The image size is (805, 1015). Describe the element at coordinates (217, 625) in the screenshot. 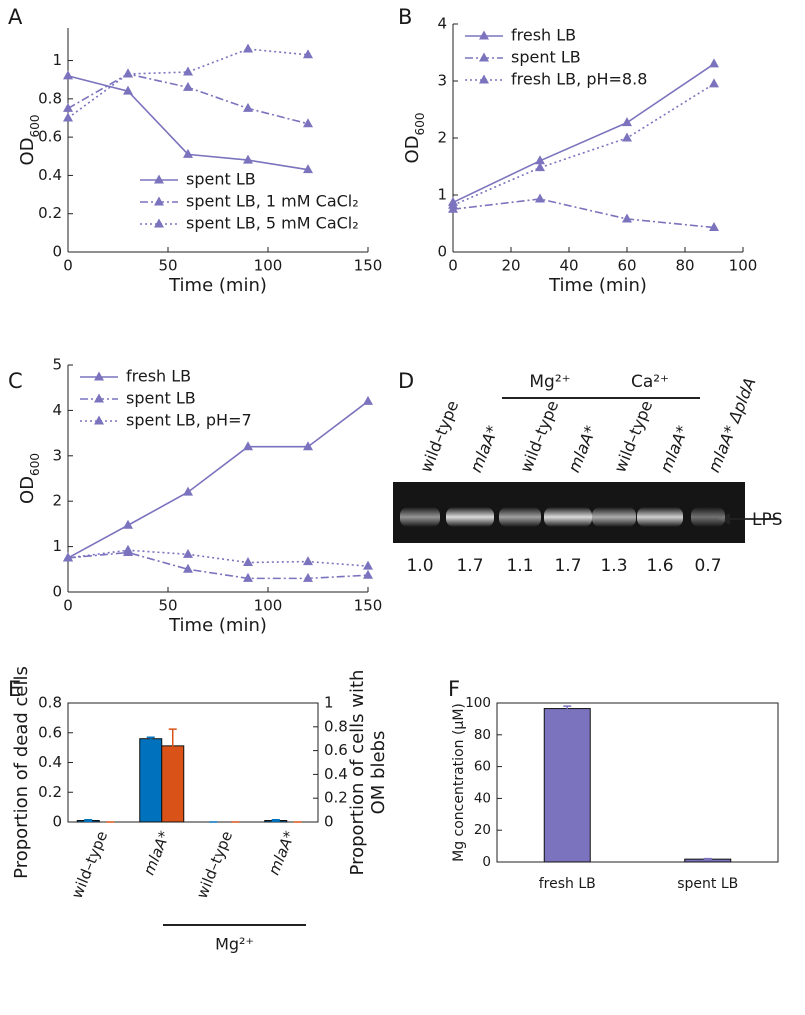

I see `x-axis-label: Time (min)` at that location.